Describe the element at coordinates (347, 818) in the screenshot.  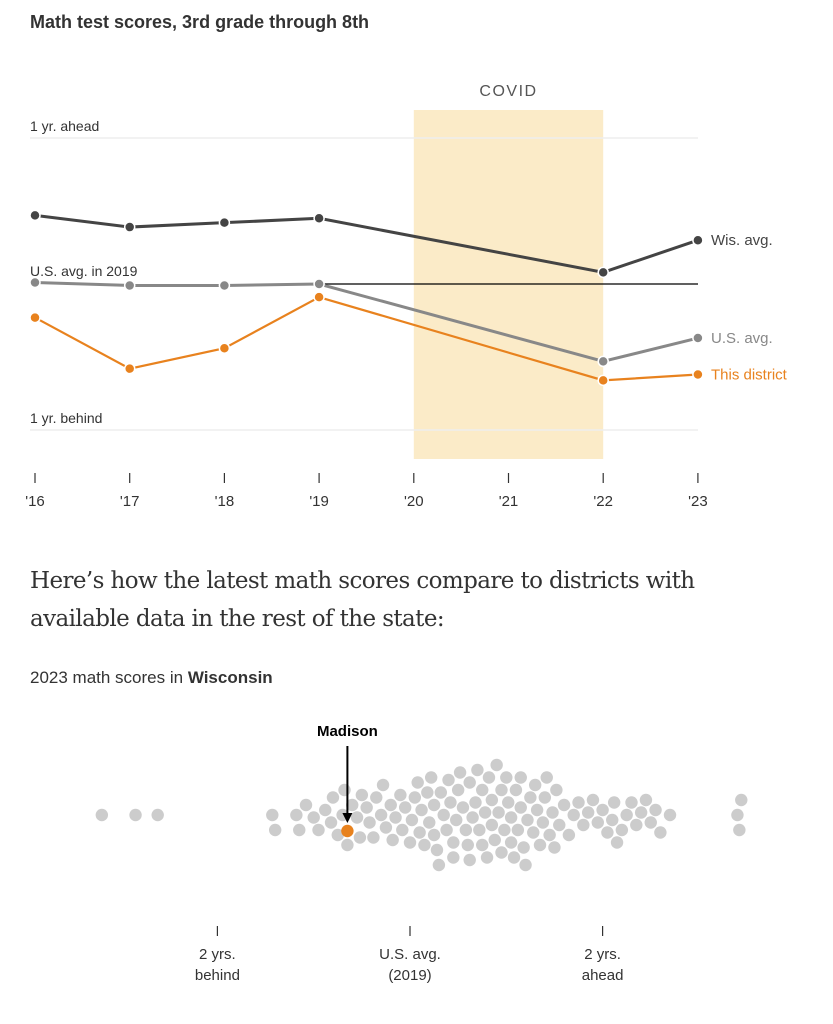
I see `annotation-arrowhead` at that location.